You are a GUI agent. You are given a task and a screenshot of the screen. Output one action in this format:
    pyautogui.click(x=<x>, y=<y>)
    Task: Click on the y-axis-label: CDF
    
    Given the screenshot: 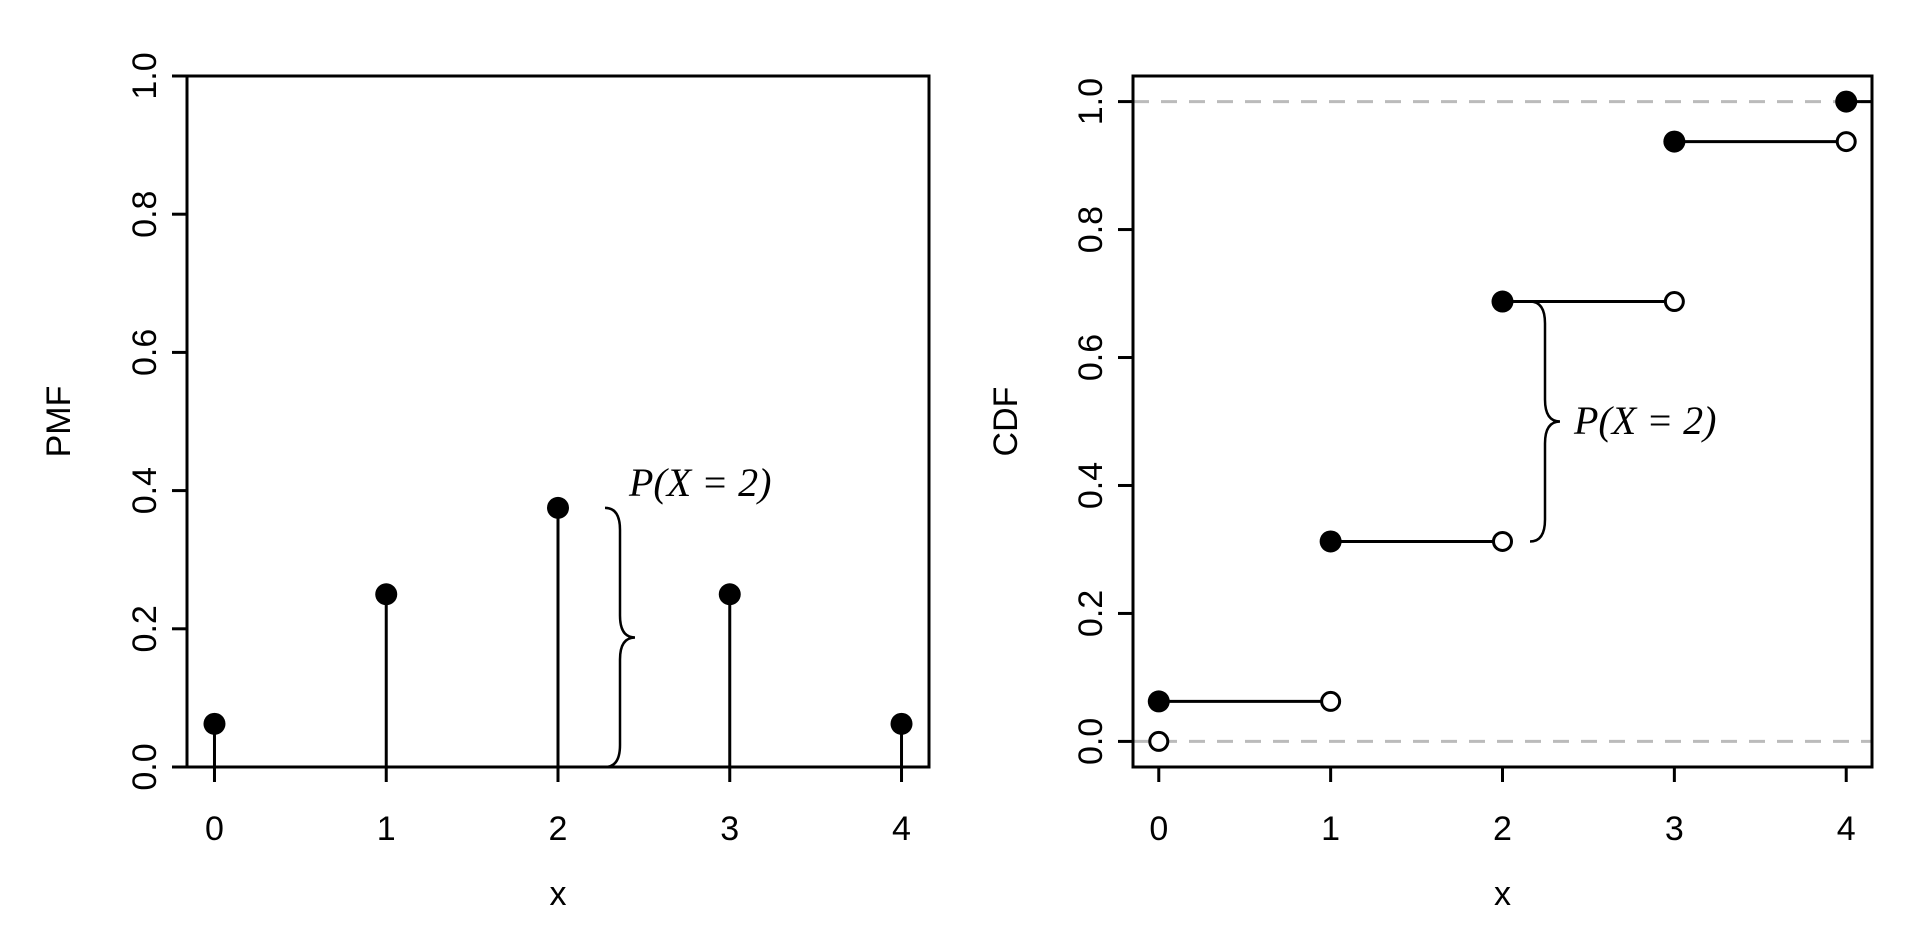 What is the action you would take?
    pyautogui.click(x=1006, y=422)
    